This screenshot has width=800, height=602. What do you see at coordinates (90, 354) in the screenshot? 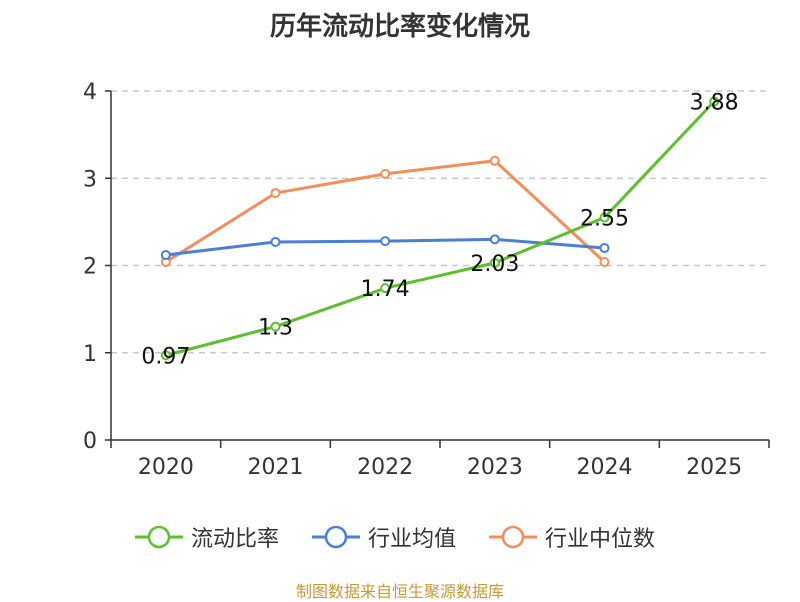
I see `y-tick-label: 1` at bounding box center [90, 354].